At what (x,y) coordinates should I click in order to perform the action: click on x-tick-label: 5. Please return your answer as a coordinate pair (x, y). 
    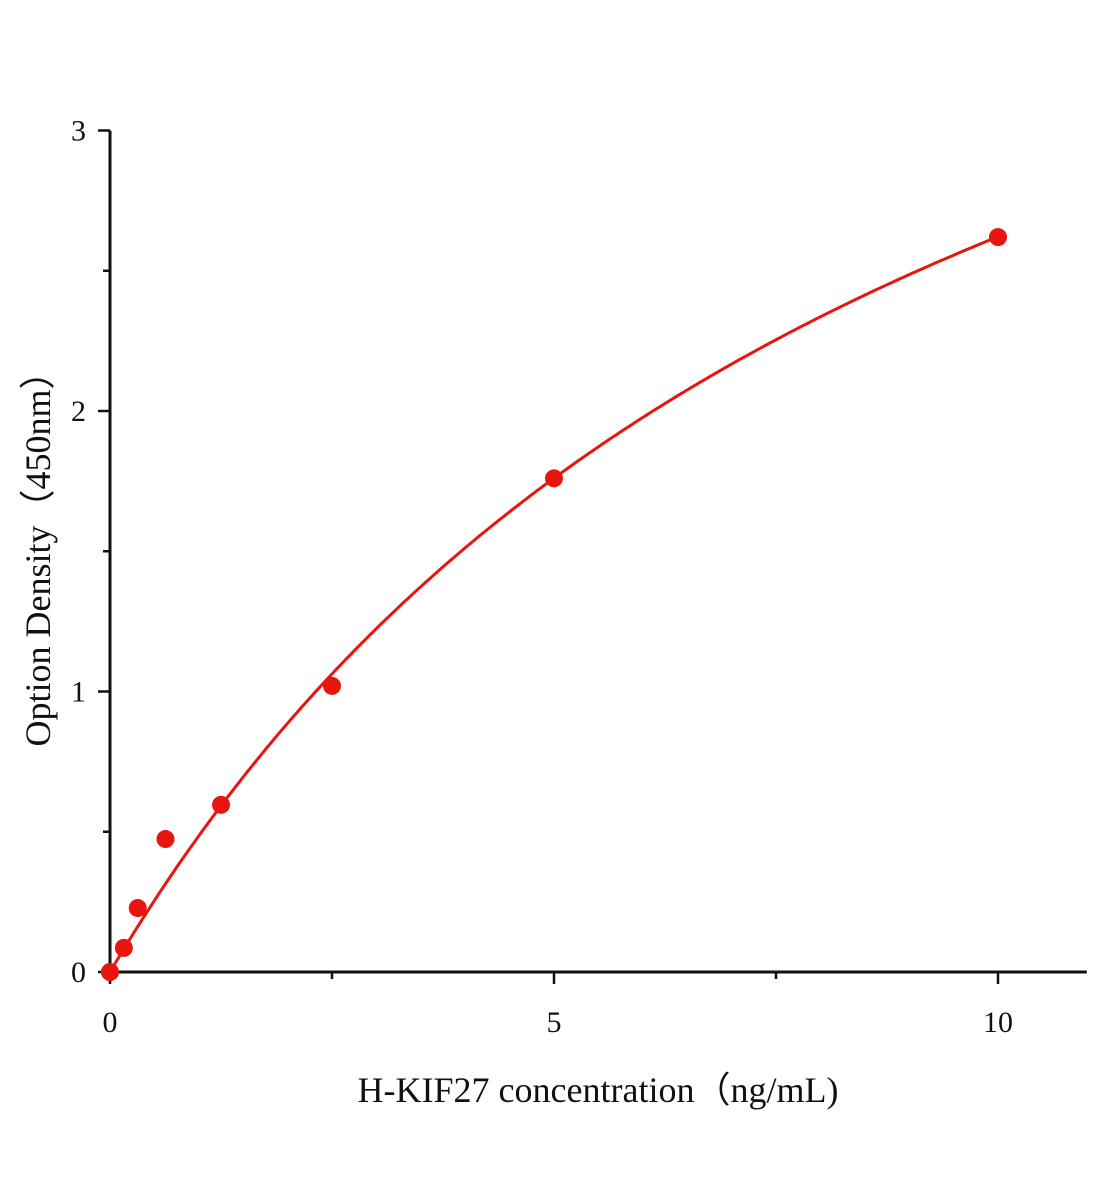
    Looking at the image, I should click on (554, 1022).